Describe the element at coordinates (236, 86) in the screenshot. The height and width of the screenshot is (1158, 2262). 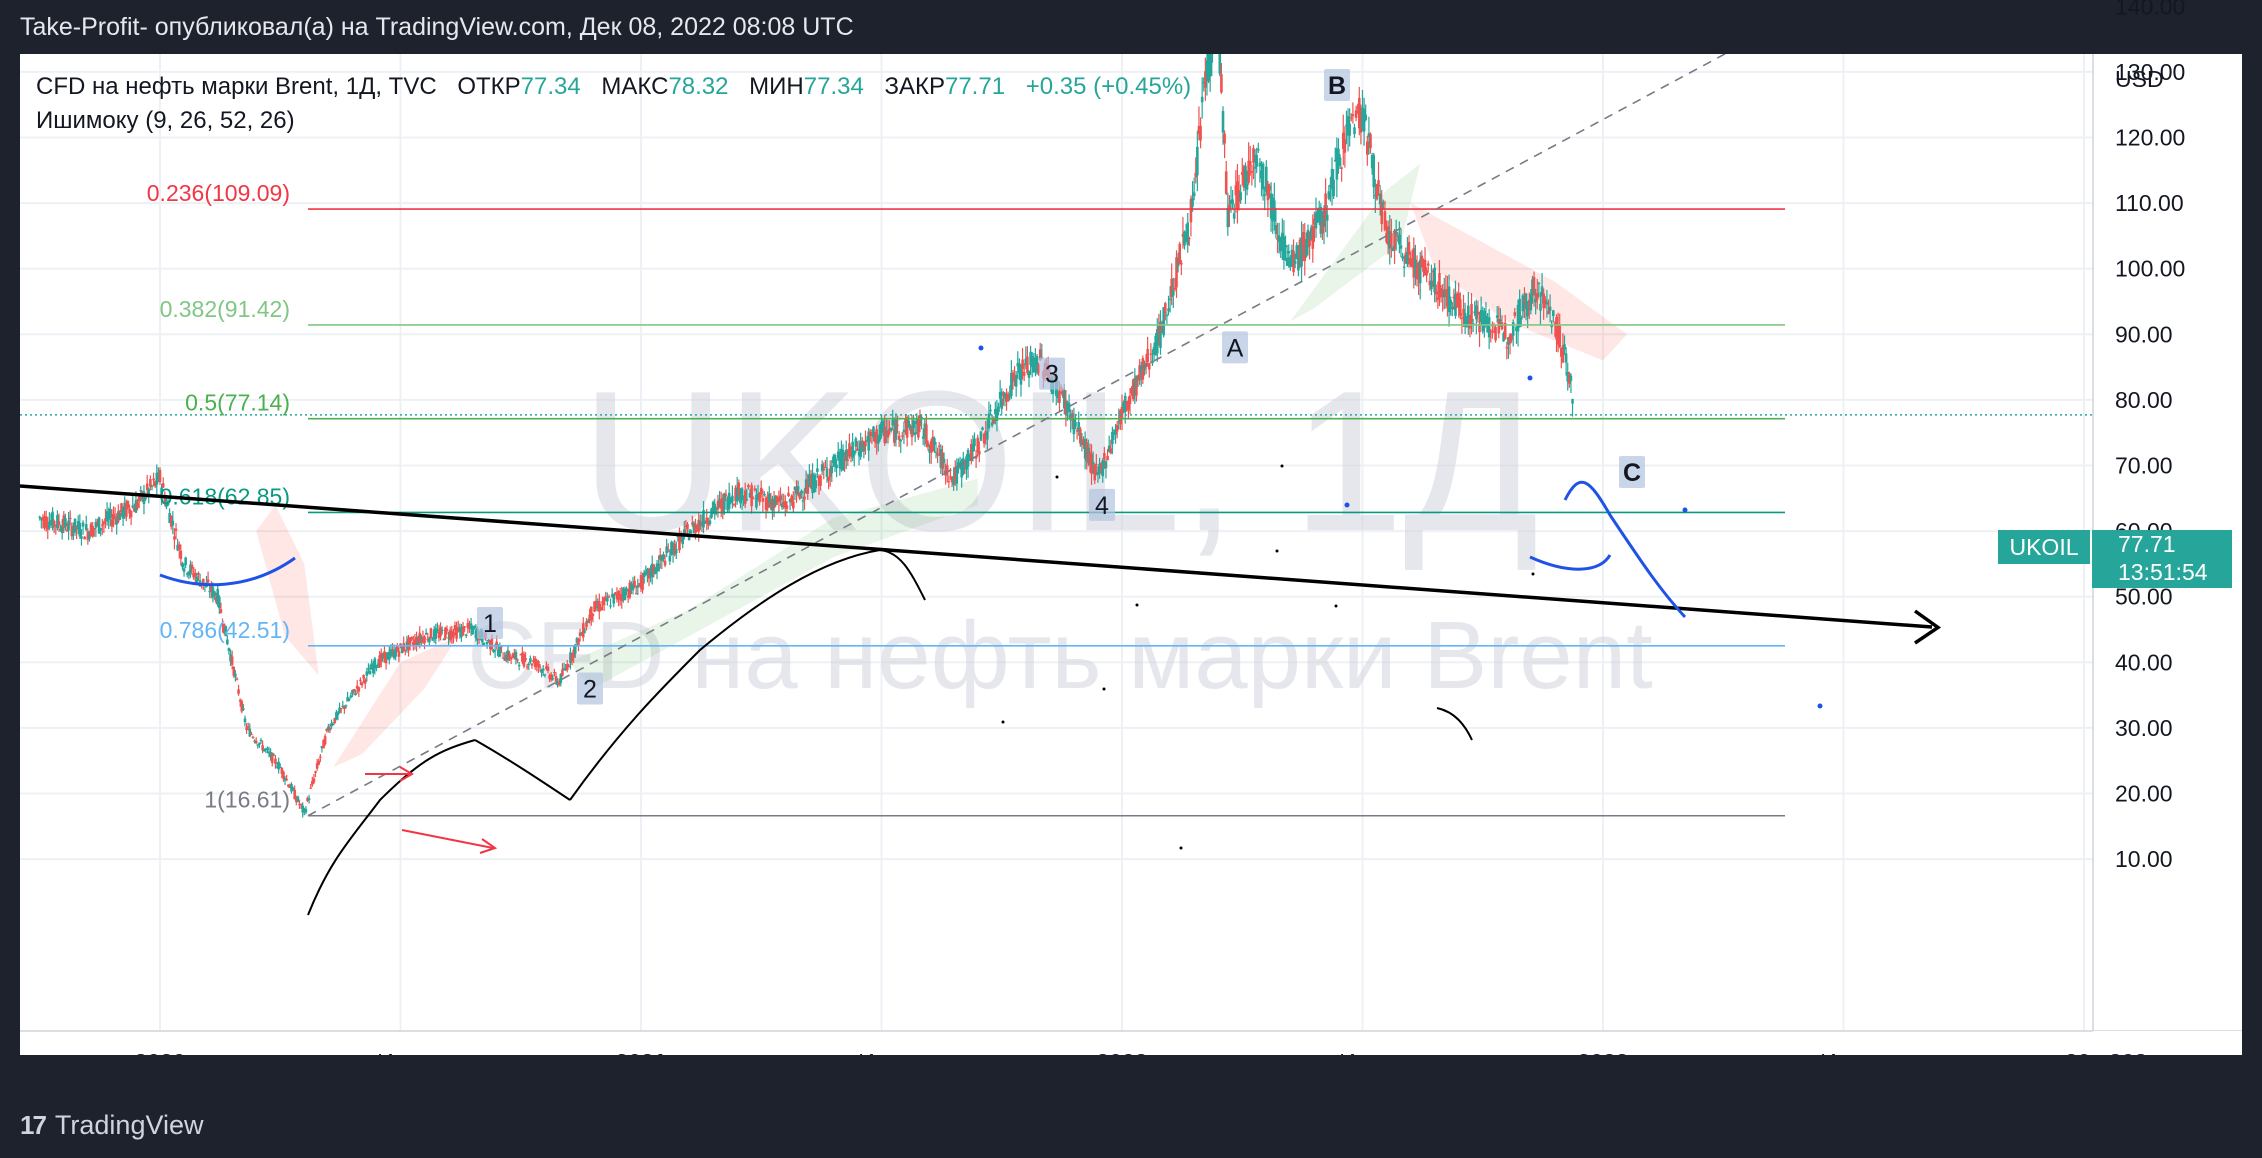
I see `legend-instrument: CFD на нефть марки Brent, 1Д, TVC` at that location.